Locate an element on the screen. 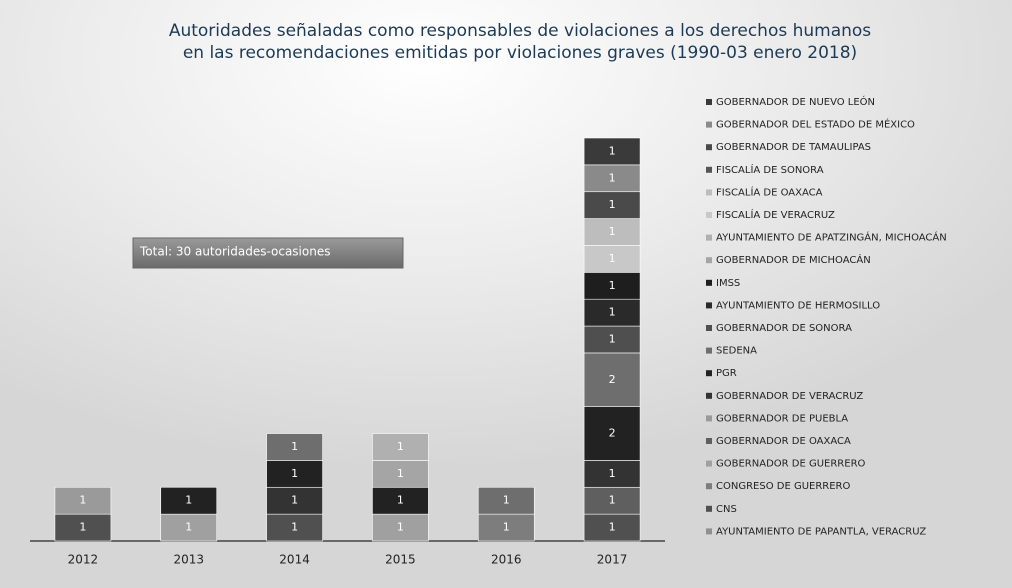 This screenshot has height=588, width=1012. legend-label: GOBERNADOR DE MICHOACÁN is located at coordinates (793, 259).